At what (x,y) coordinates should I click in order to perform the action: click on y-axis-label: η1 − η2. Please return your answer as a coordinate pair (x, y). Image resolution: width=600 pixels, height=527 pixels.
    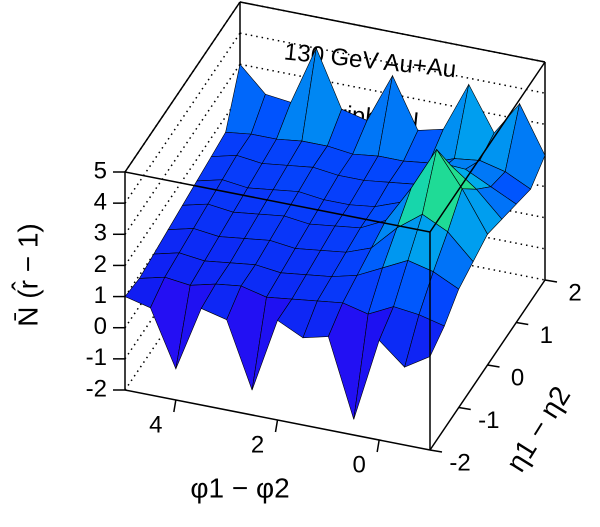
    Looking at the image, I should click on (538, 429).